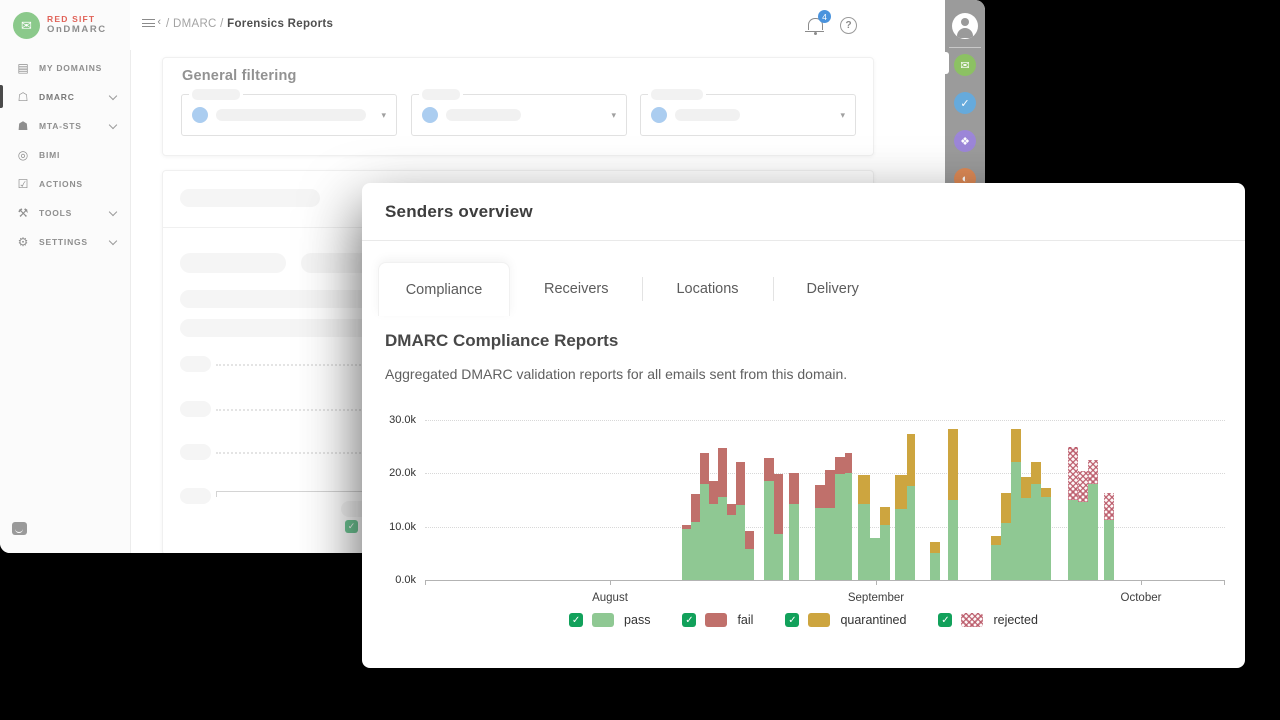  Describe the element at coordinates (65, 241) in the screenshot. I see `sidebar-item-settings: ⚙ SETTINGS` at that location.